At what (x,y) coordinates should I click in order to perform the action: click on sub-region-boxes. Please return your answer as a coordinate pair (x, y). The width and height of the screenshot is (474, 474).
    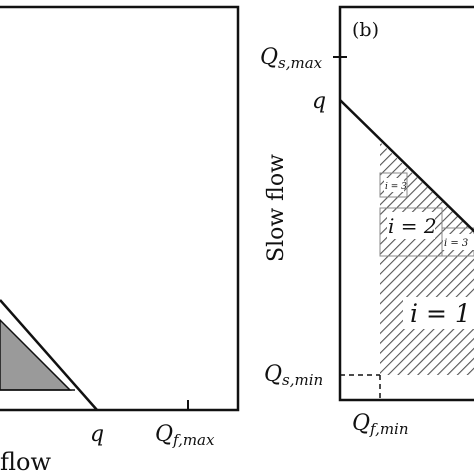
    Looking at the image, I should click on (426, 214).